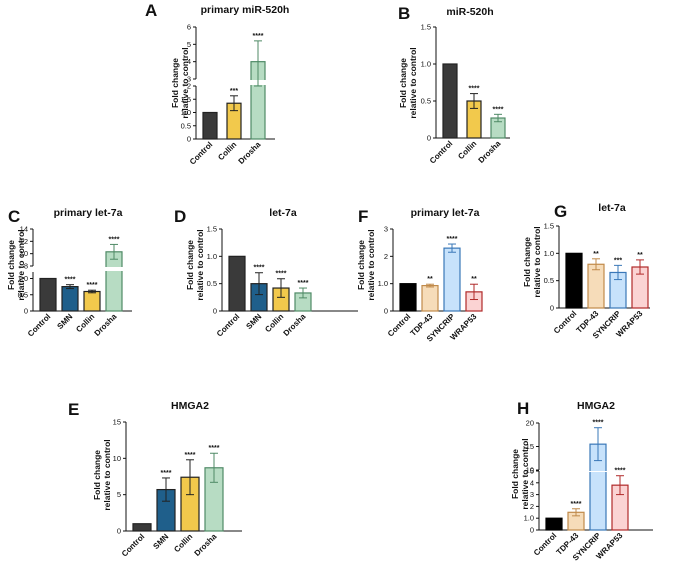  Describe the element at coordinates (114, 281) in the screenshot. I see `bar-drosha` at that location.